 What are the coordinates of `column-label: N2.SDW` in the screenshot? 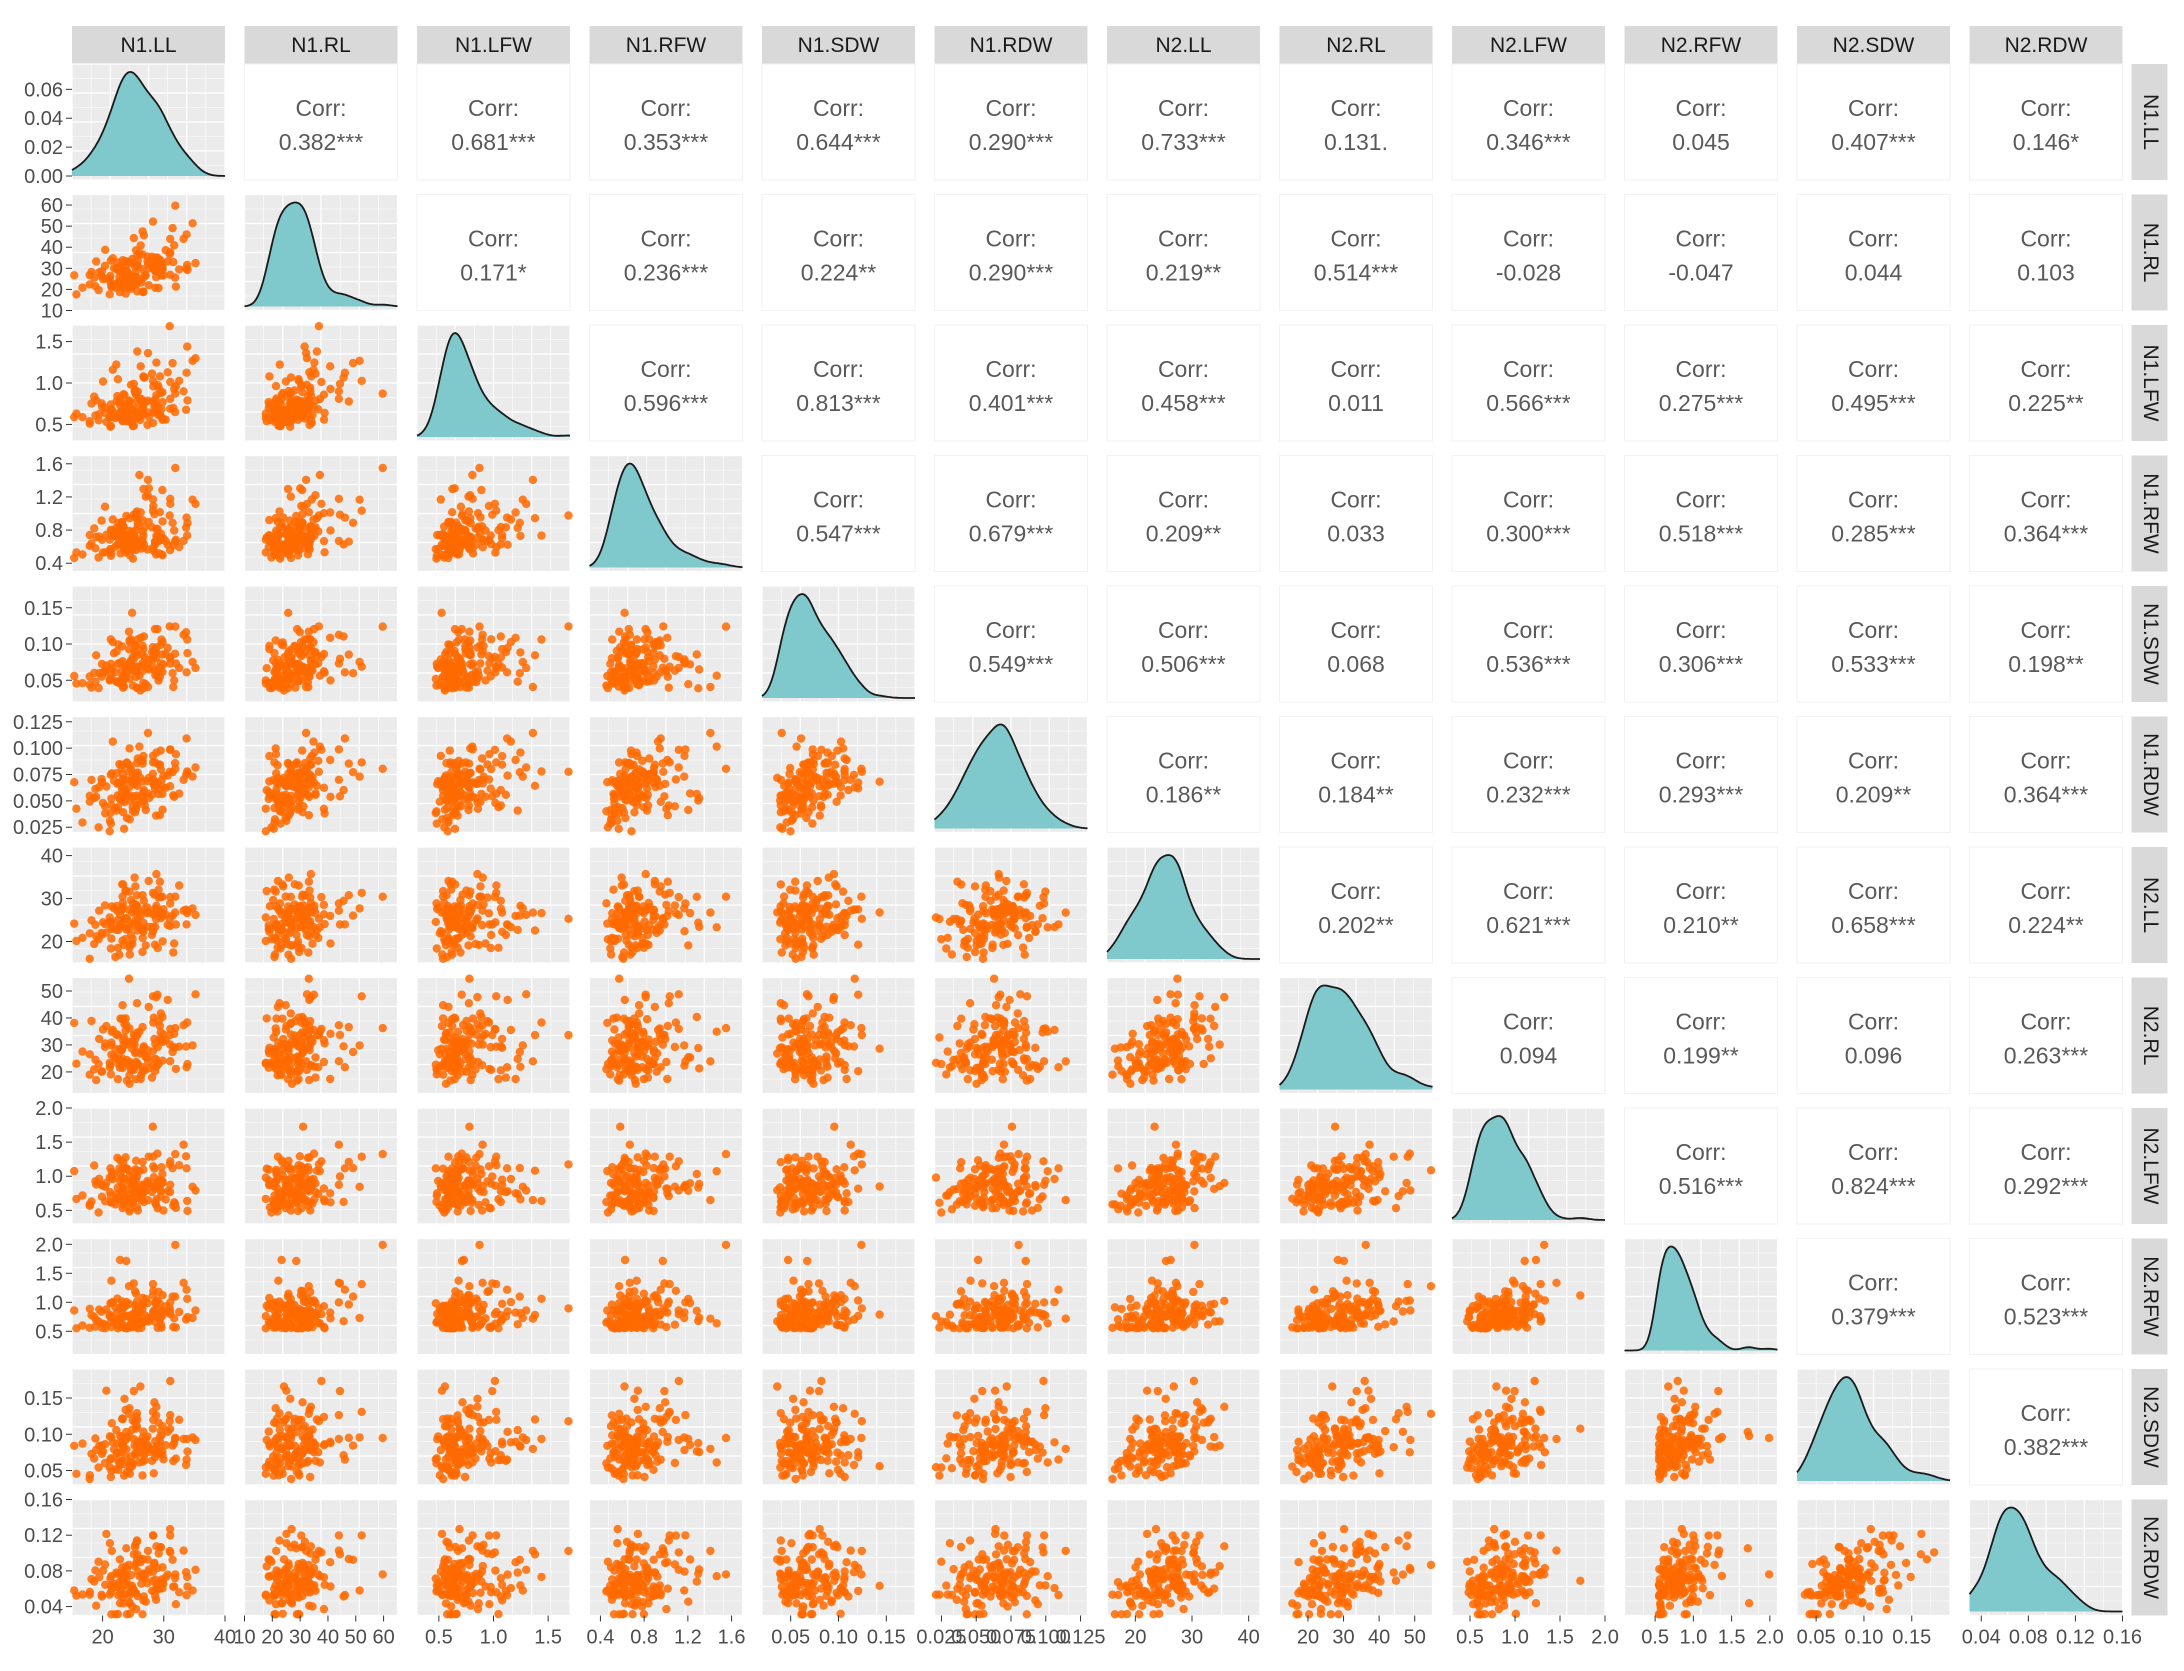 It's located at (1874, 45).